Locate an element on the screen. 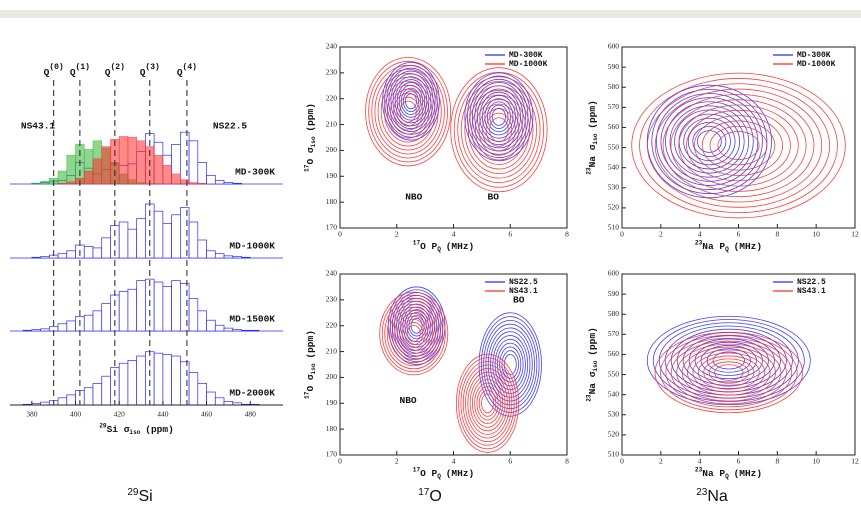 This screenshot has width=861, height=513. subscript: iso is located at coordinates (134, 431).